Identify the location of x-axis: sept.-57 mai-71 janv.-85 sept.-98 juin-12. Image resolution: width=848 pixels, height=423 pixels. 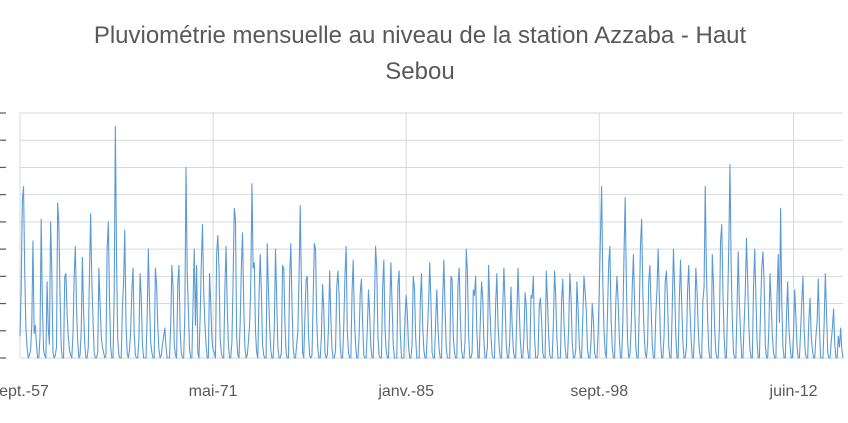
(409, 391).